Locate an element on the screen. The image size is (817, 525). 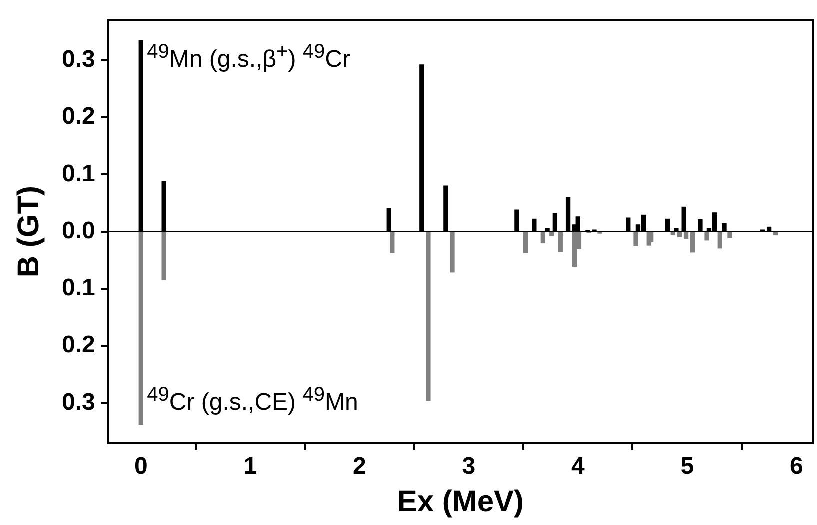
y-tick-label: 0.0 is located at coordinates (79, 230).